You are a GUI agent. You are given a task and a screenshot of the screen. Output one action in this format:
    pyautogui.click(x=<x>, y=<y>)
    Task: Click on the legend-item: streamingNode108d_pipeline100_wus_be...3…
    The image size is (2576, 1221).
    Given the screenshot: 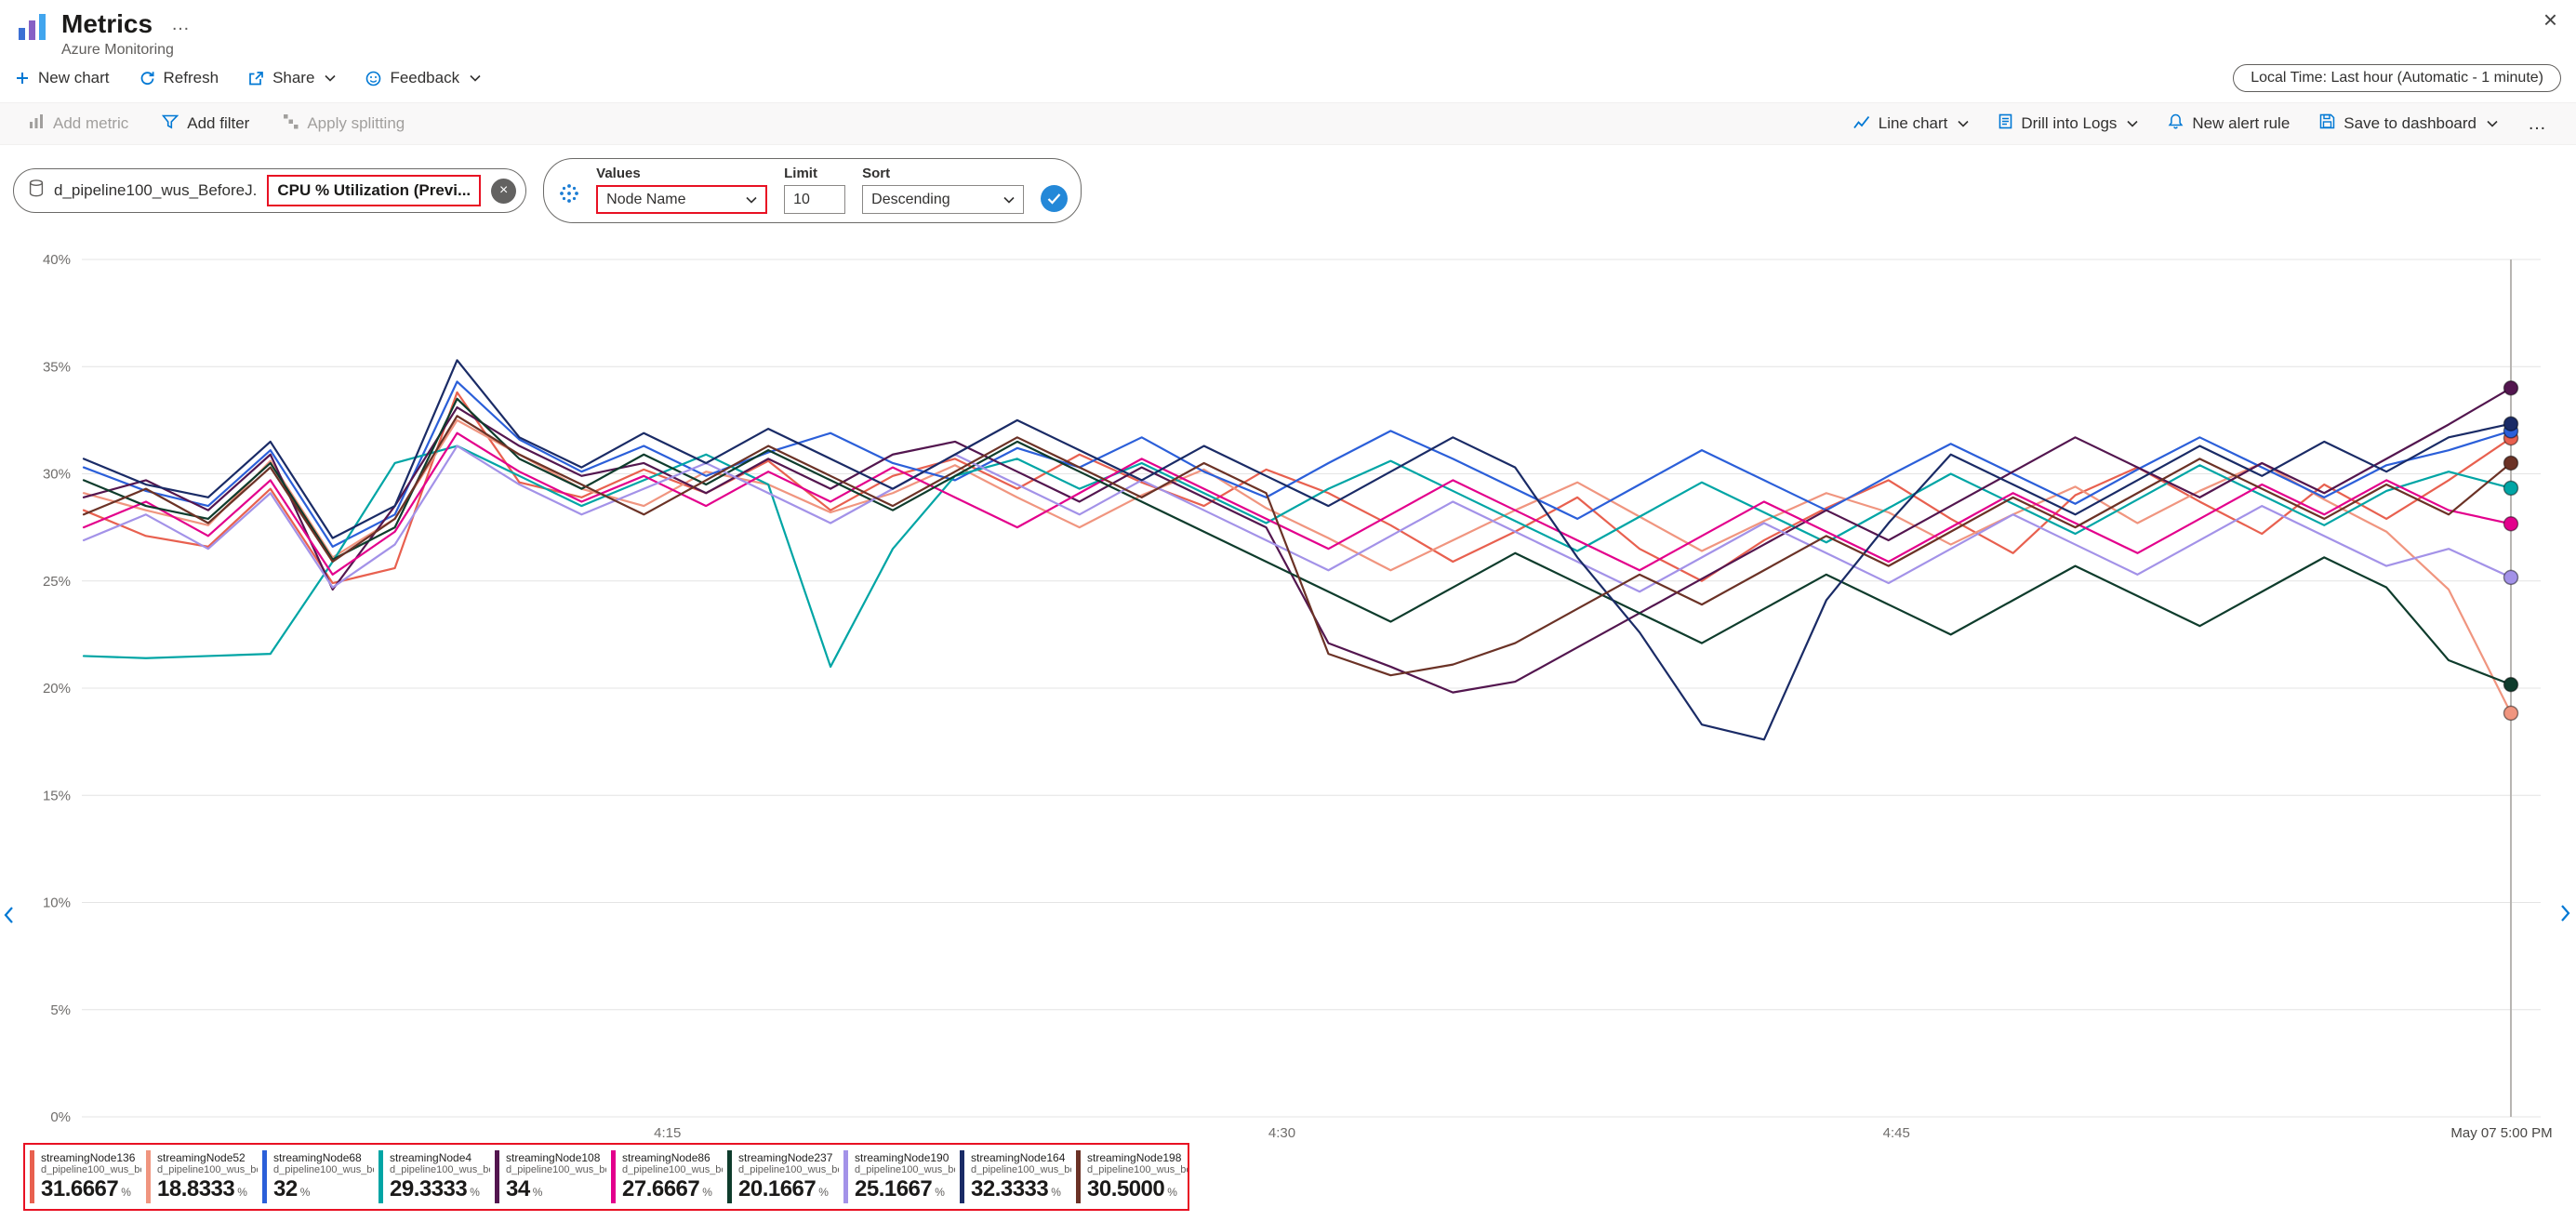 What is the action you would take?
    pyautogui.click(x=548, y=1177)
    